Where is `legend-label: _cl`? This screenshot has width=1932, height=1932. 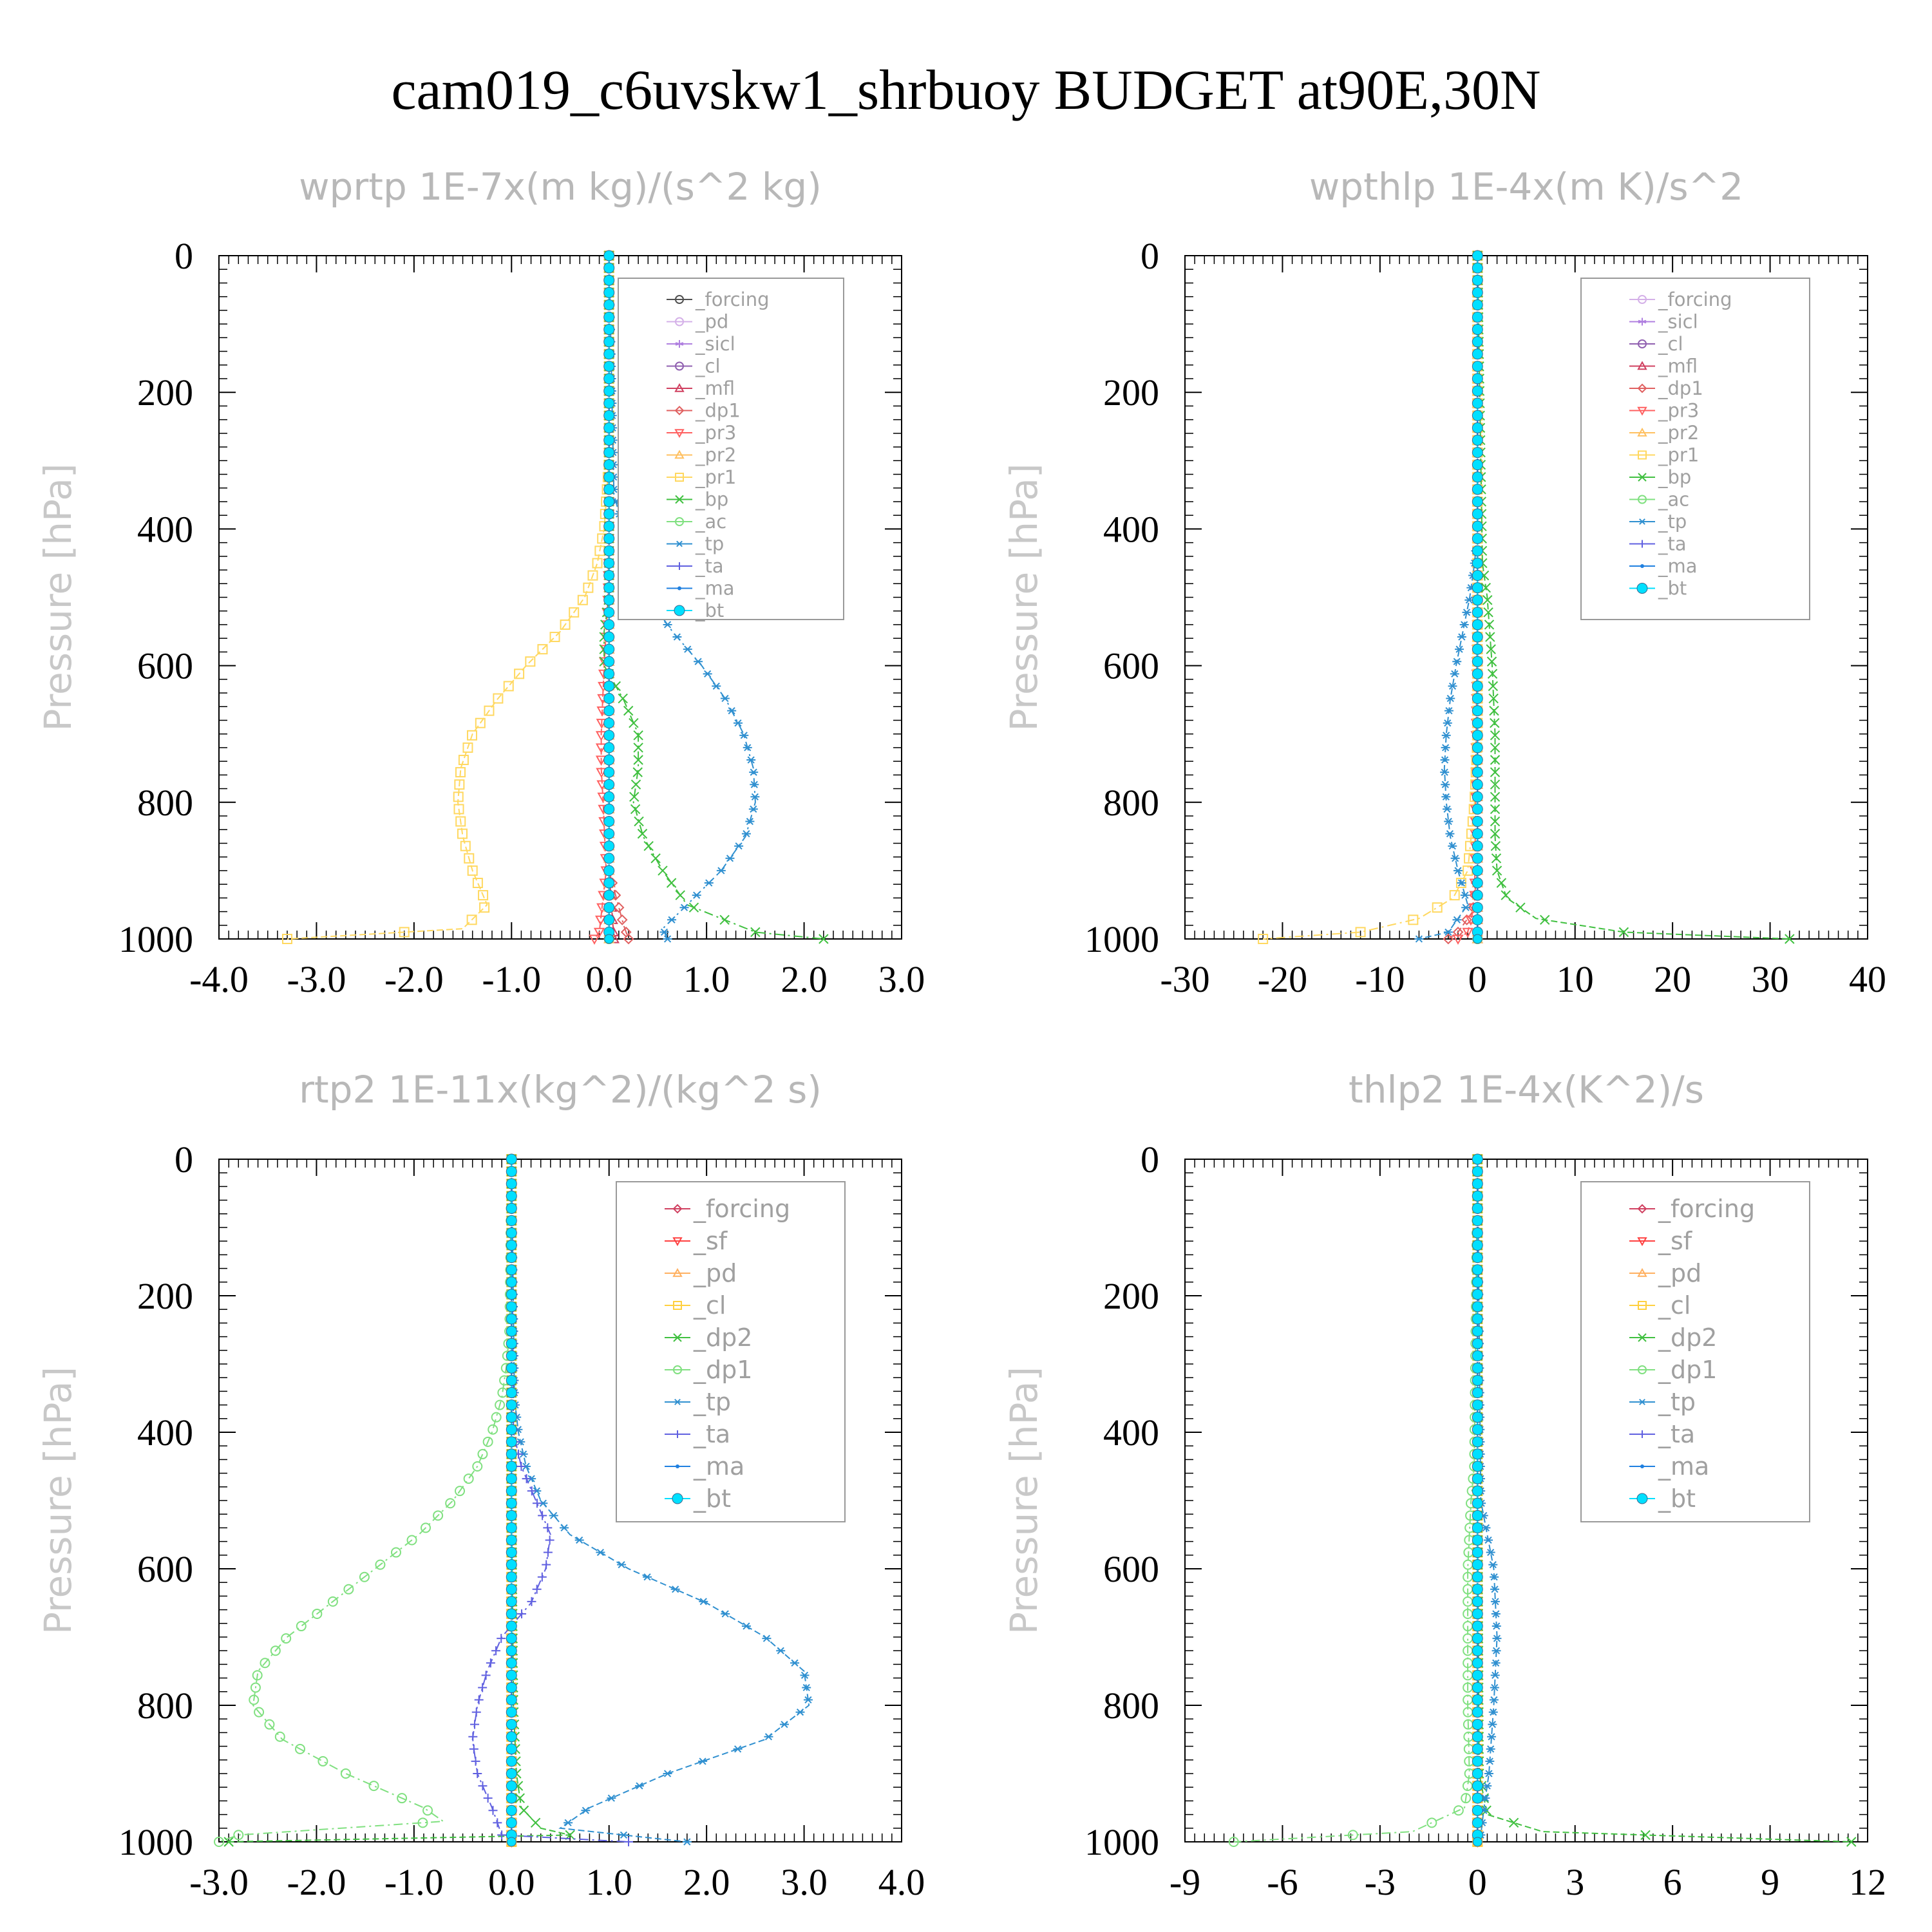 legend-label: _cl is located at coordinates (1671, 344).